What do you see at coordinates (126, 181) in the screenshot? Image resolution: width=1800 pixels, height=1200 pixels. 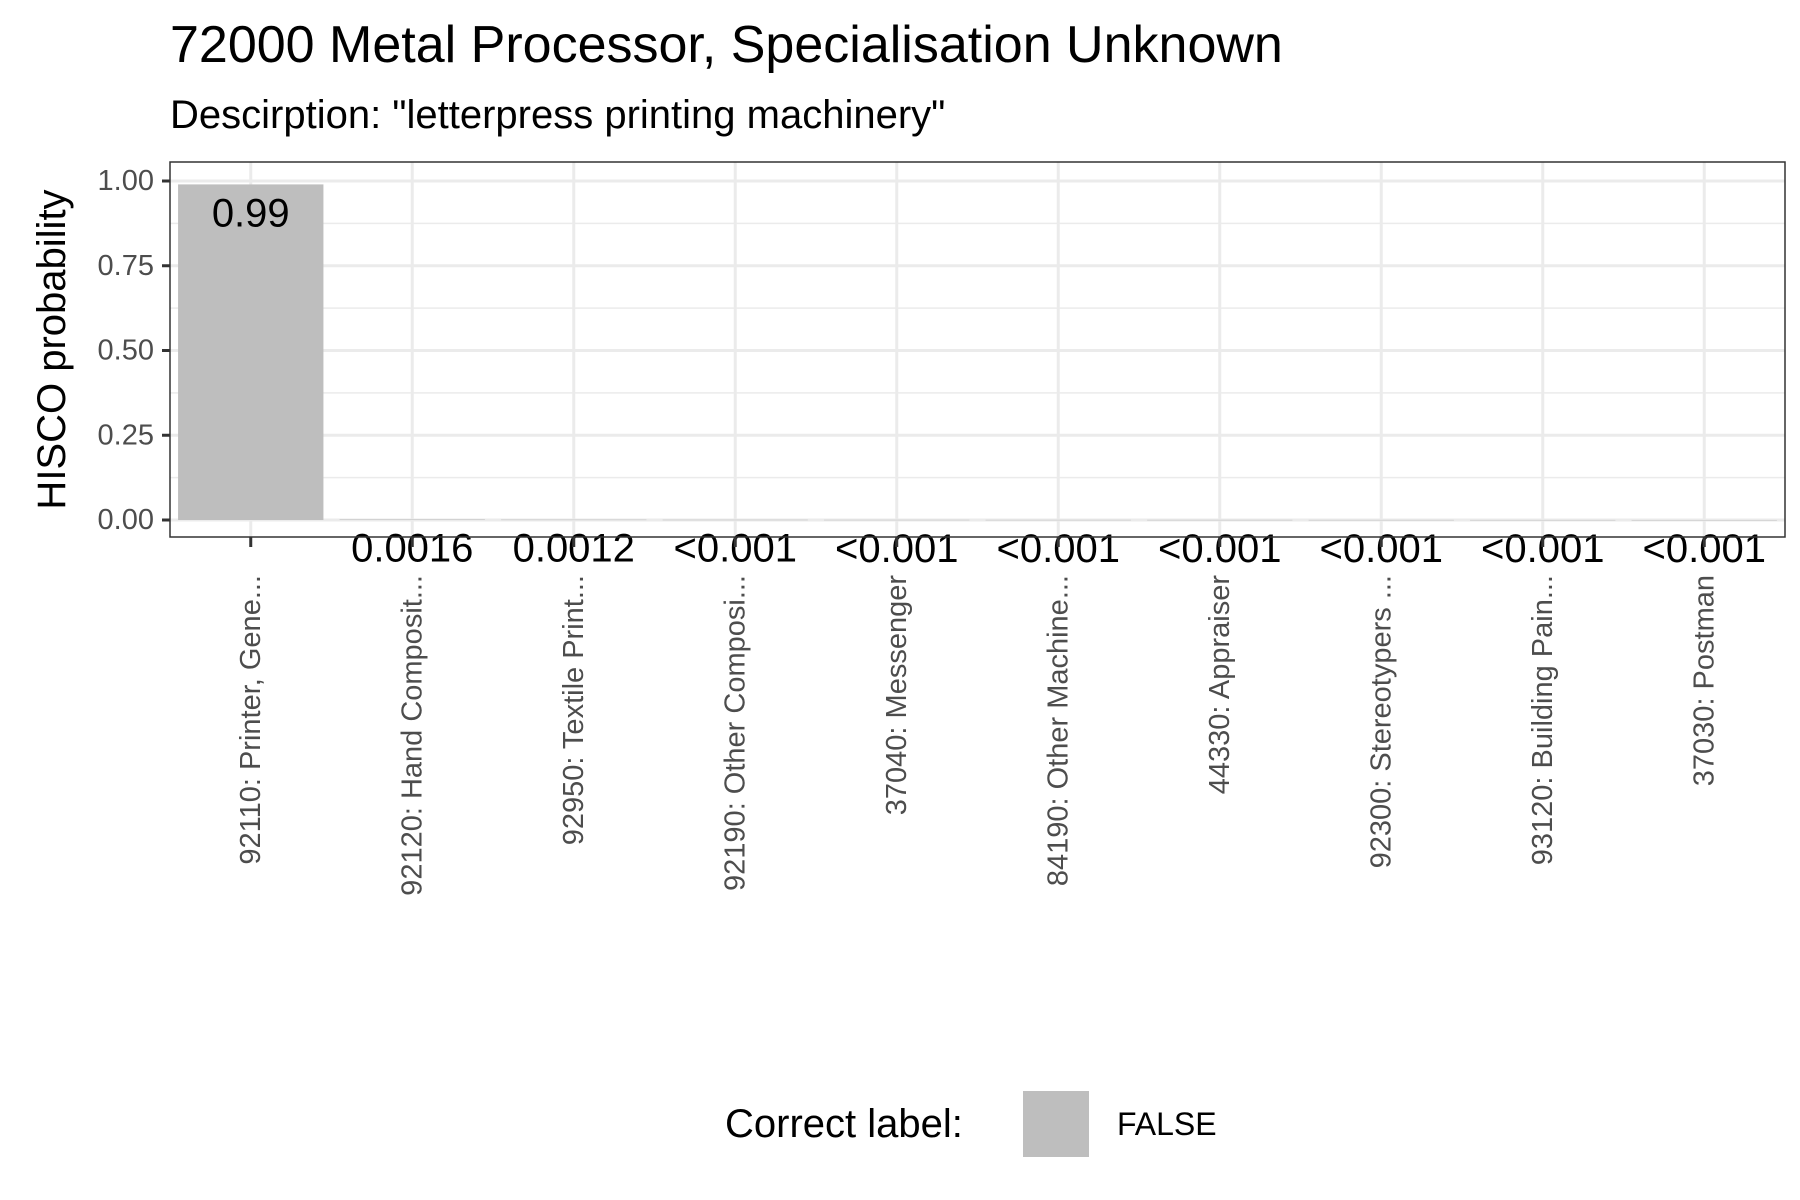 I see `y-tick-label: 1.00` at bounding box center [126, 181].